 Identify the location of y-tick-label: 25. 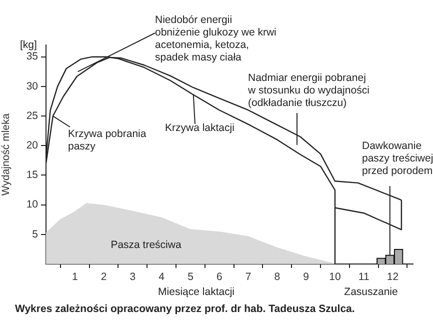
(32, 116).